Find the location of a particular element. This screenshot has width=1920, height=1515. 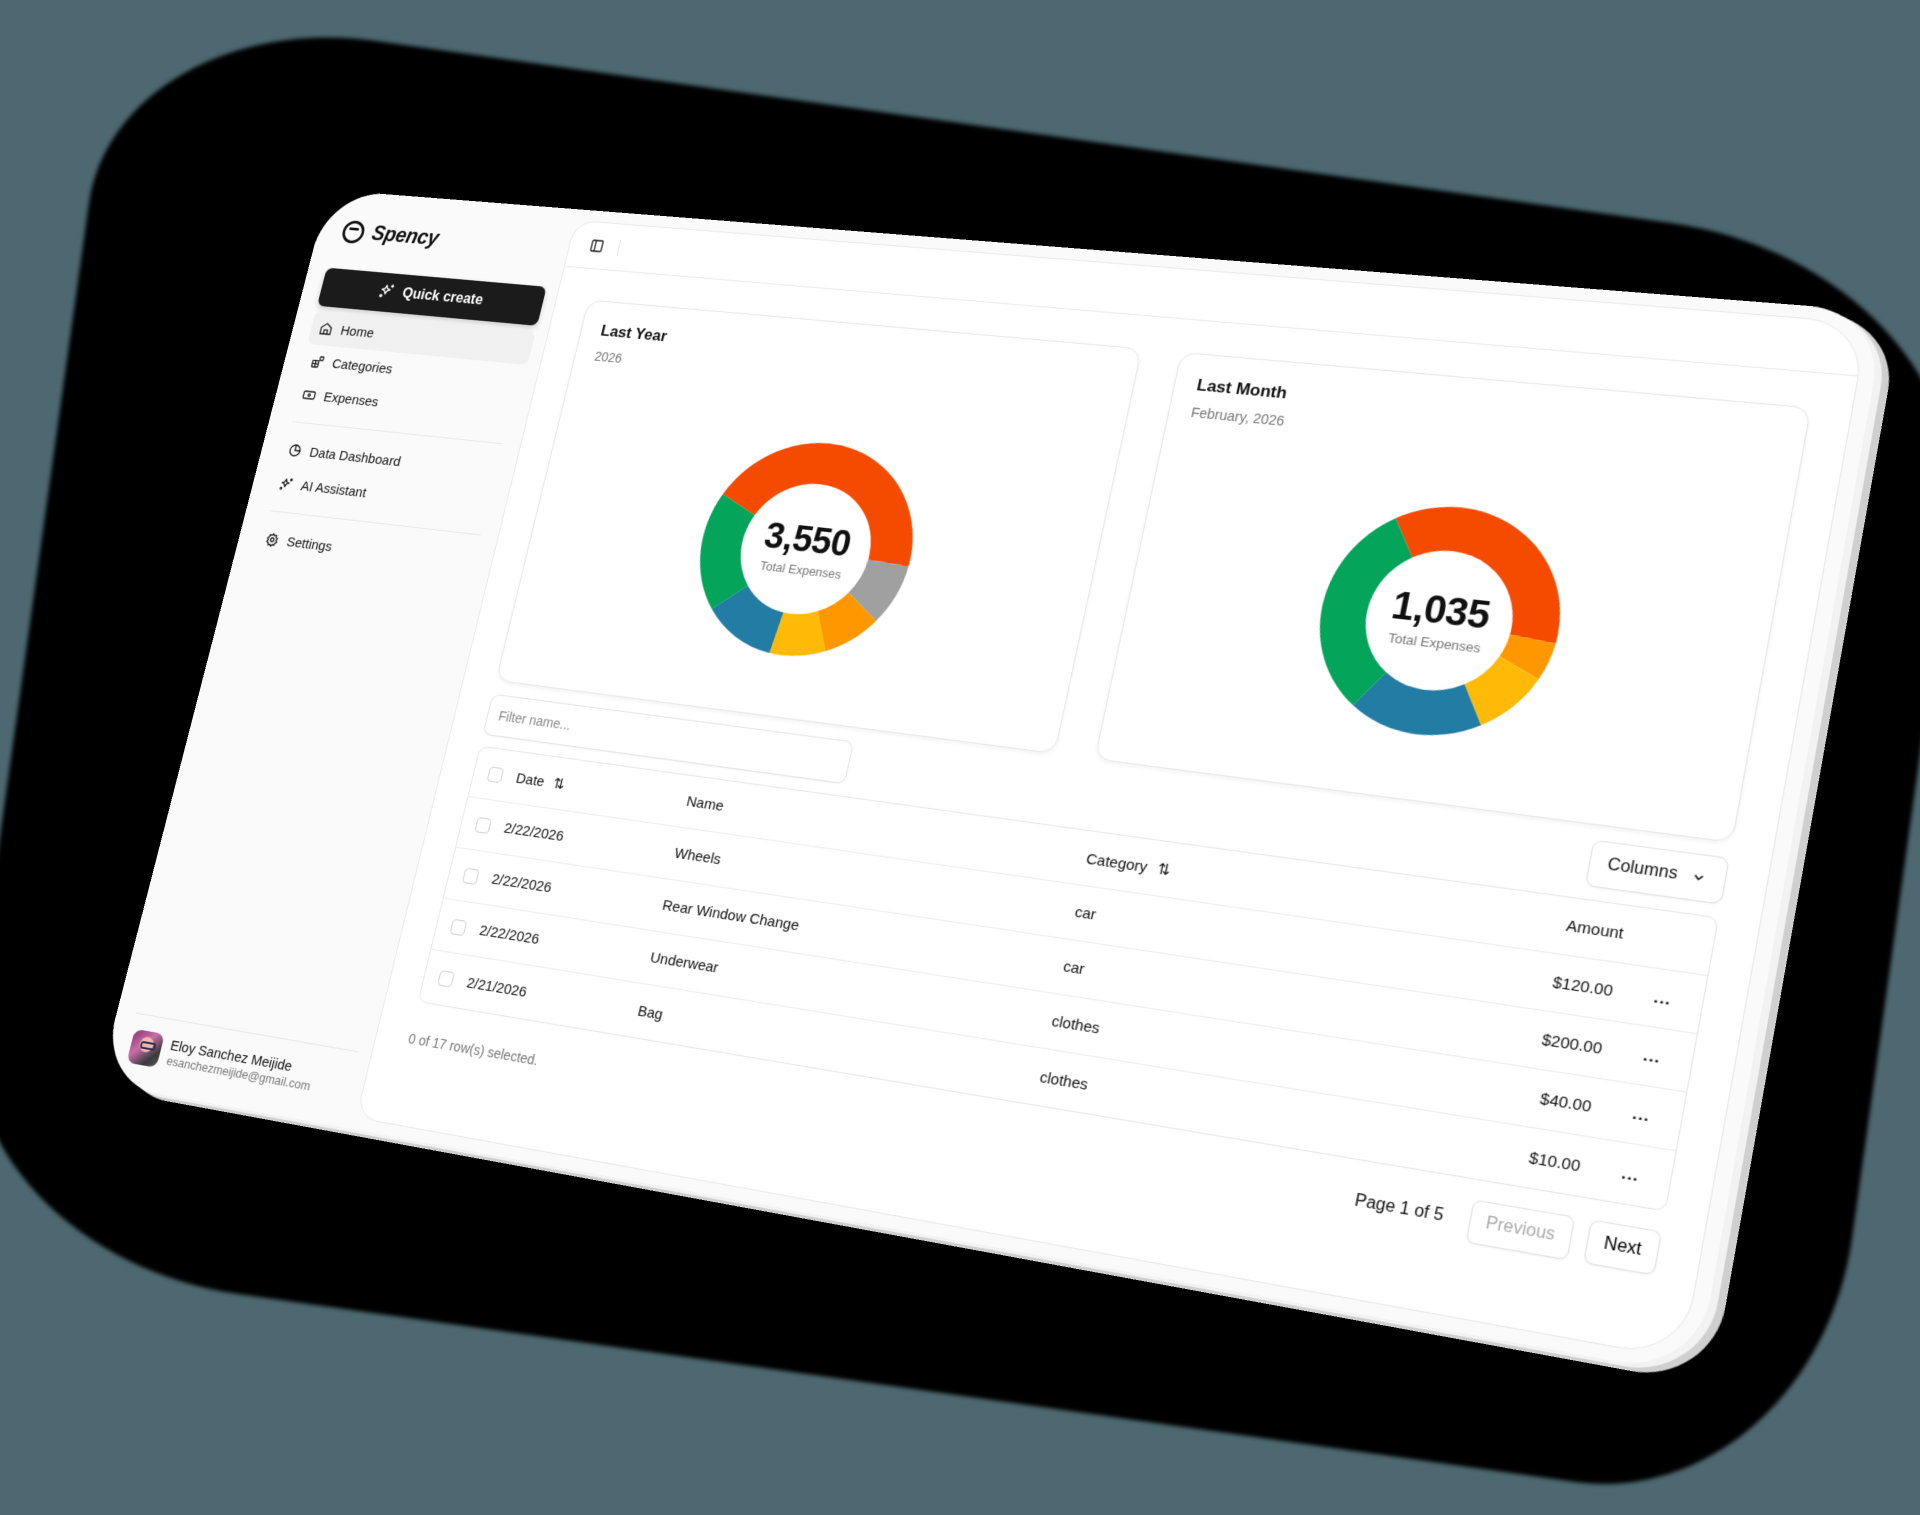

cell-amount: $200.00 is located at coordinates (1572, 1044).